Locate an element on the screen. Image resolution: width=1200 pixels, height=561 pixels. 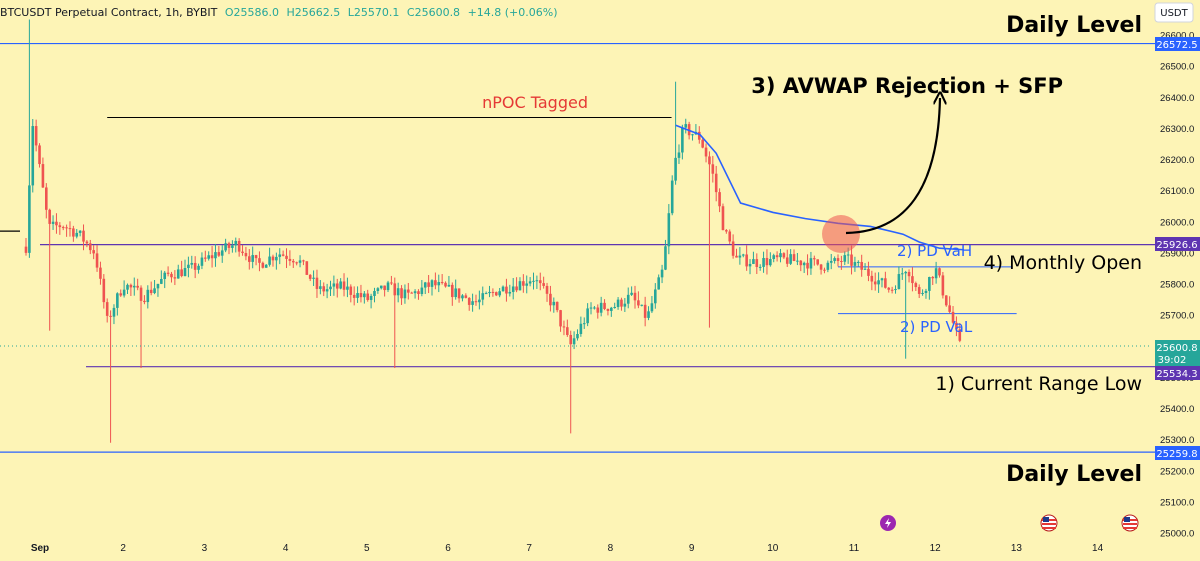
time-axis-tick: 3 is located at coordinates (205, 548).